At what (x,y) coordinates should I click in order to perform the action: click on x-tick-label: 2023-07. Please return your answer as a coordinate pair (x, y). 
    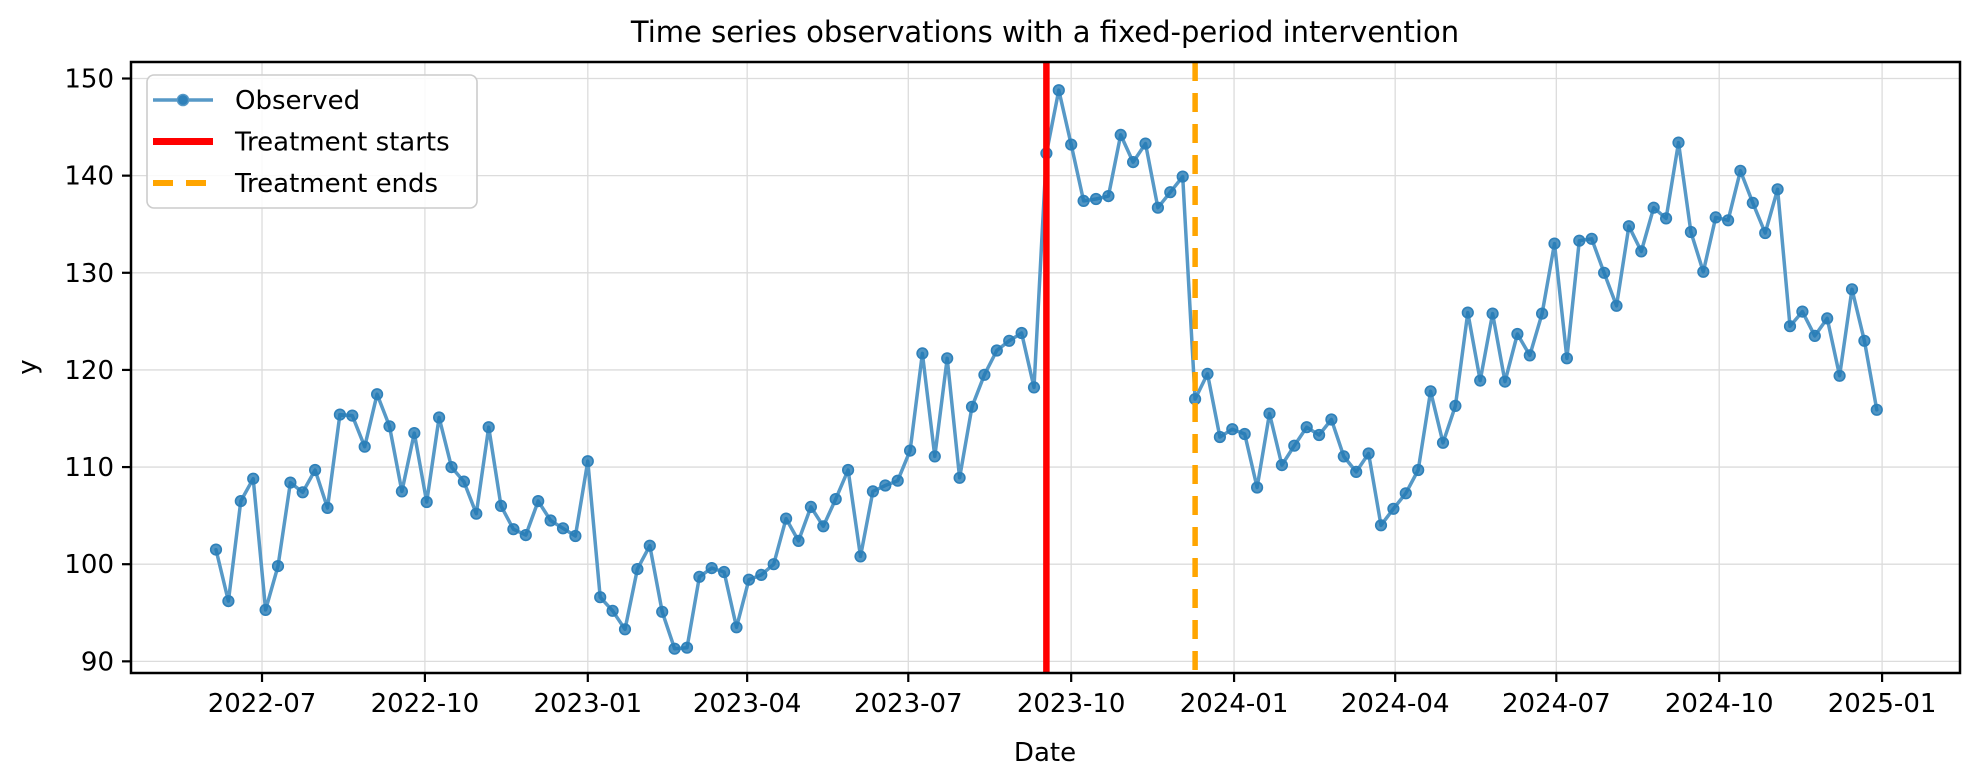
    Looking at the image, I should click on (908, 704).